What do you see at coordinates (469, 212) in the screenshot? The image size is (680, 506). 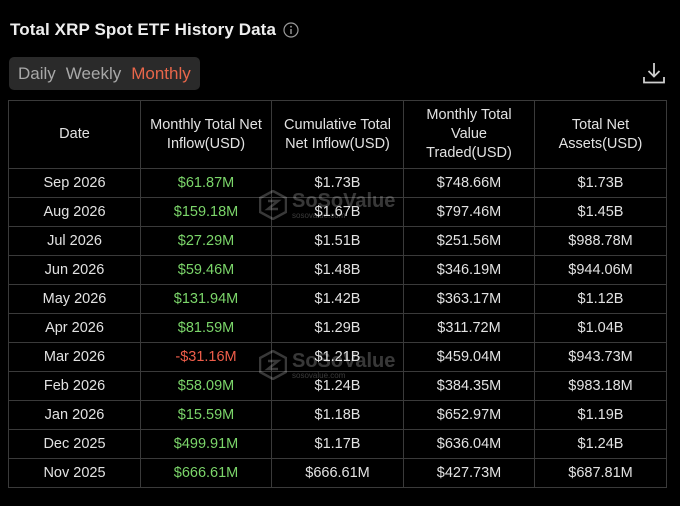 I see `cell-value-traded: $797.46M` at bounding box center [469, 212].